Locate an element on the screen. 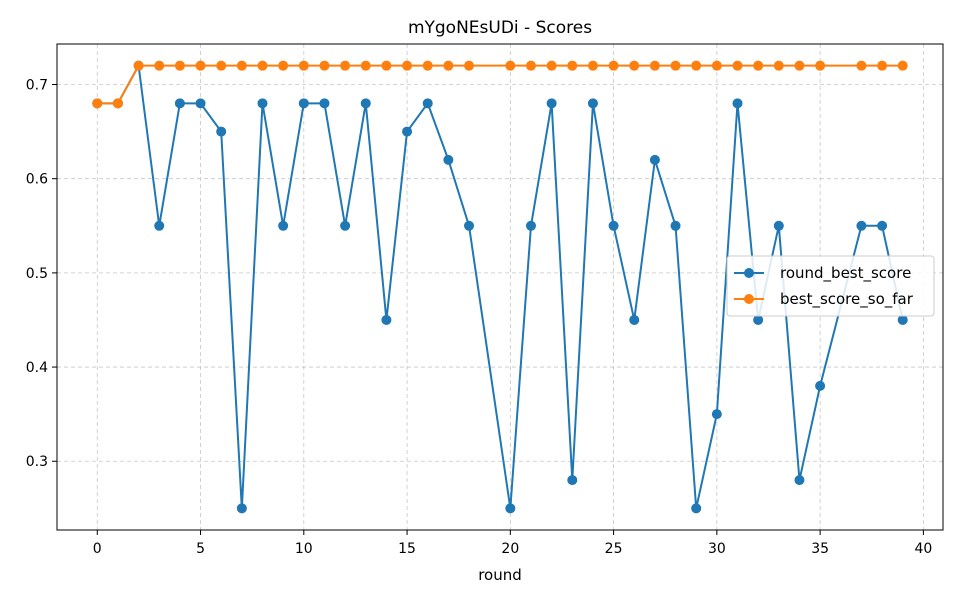  x-axis-label: round is located at coordinates (500, 575).